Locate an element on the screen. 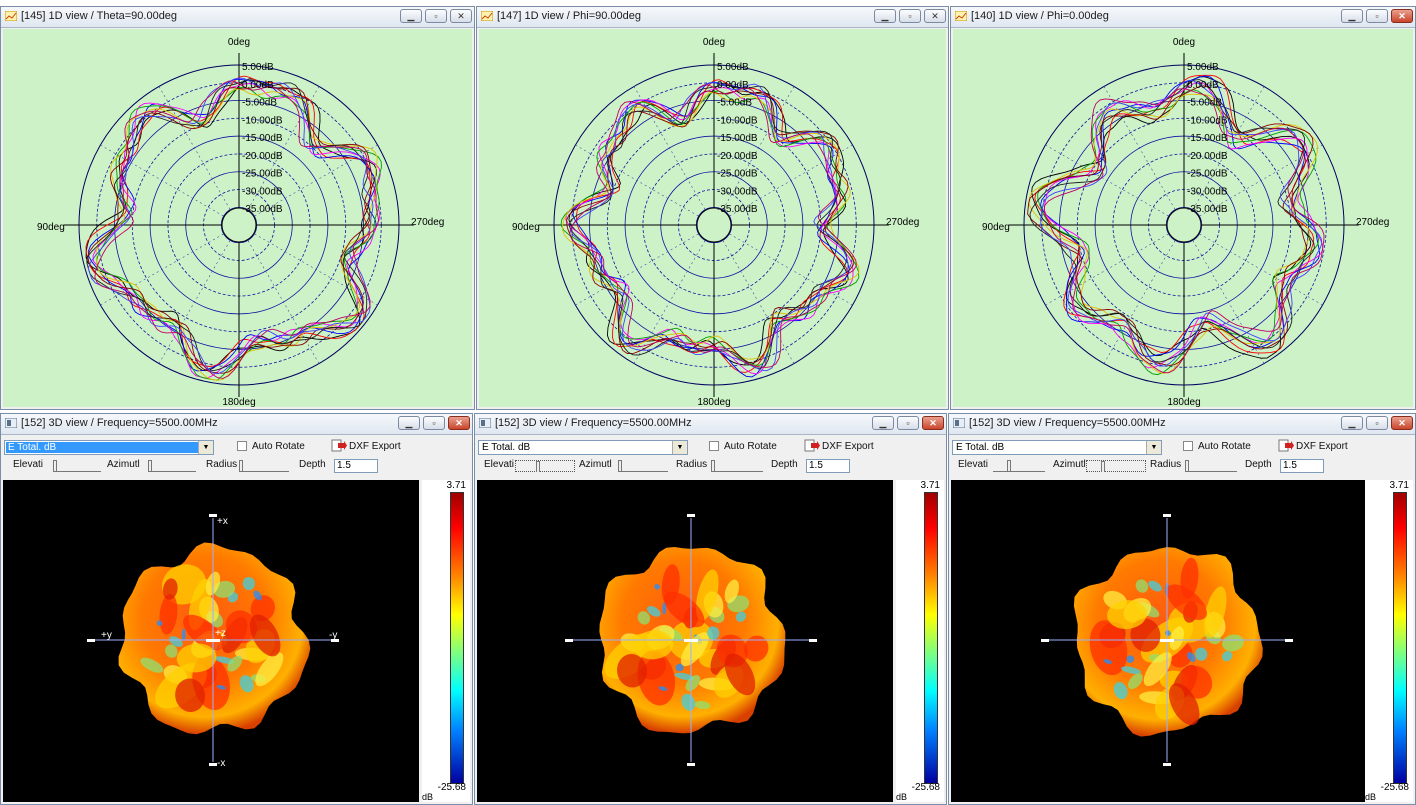 The height and width of the screenshot is (805, 1416). titlebar: [145] 1D view / Theta=90.00deg ▁ ▫ ✕ is located at coordinates (237, 17).